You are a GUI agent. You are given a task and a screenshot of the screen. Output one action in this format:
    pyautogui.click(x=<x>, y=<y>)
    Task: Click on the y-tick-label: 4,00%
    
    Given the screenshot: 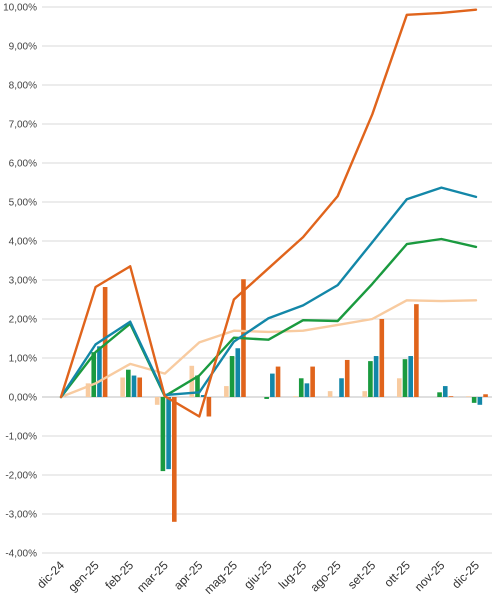 What is the action you would take?
    pyautogui.click(x=23, y=242)
    